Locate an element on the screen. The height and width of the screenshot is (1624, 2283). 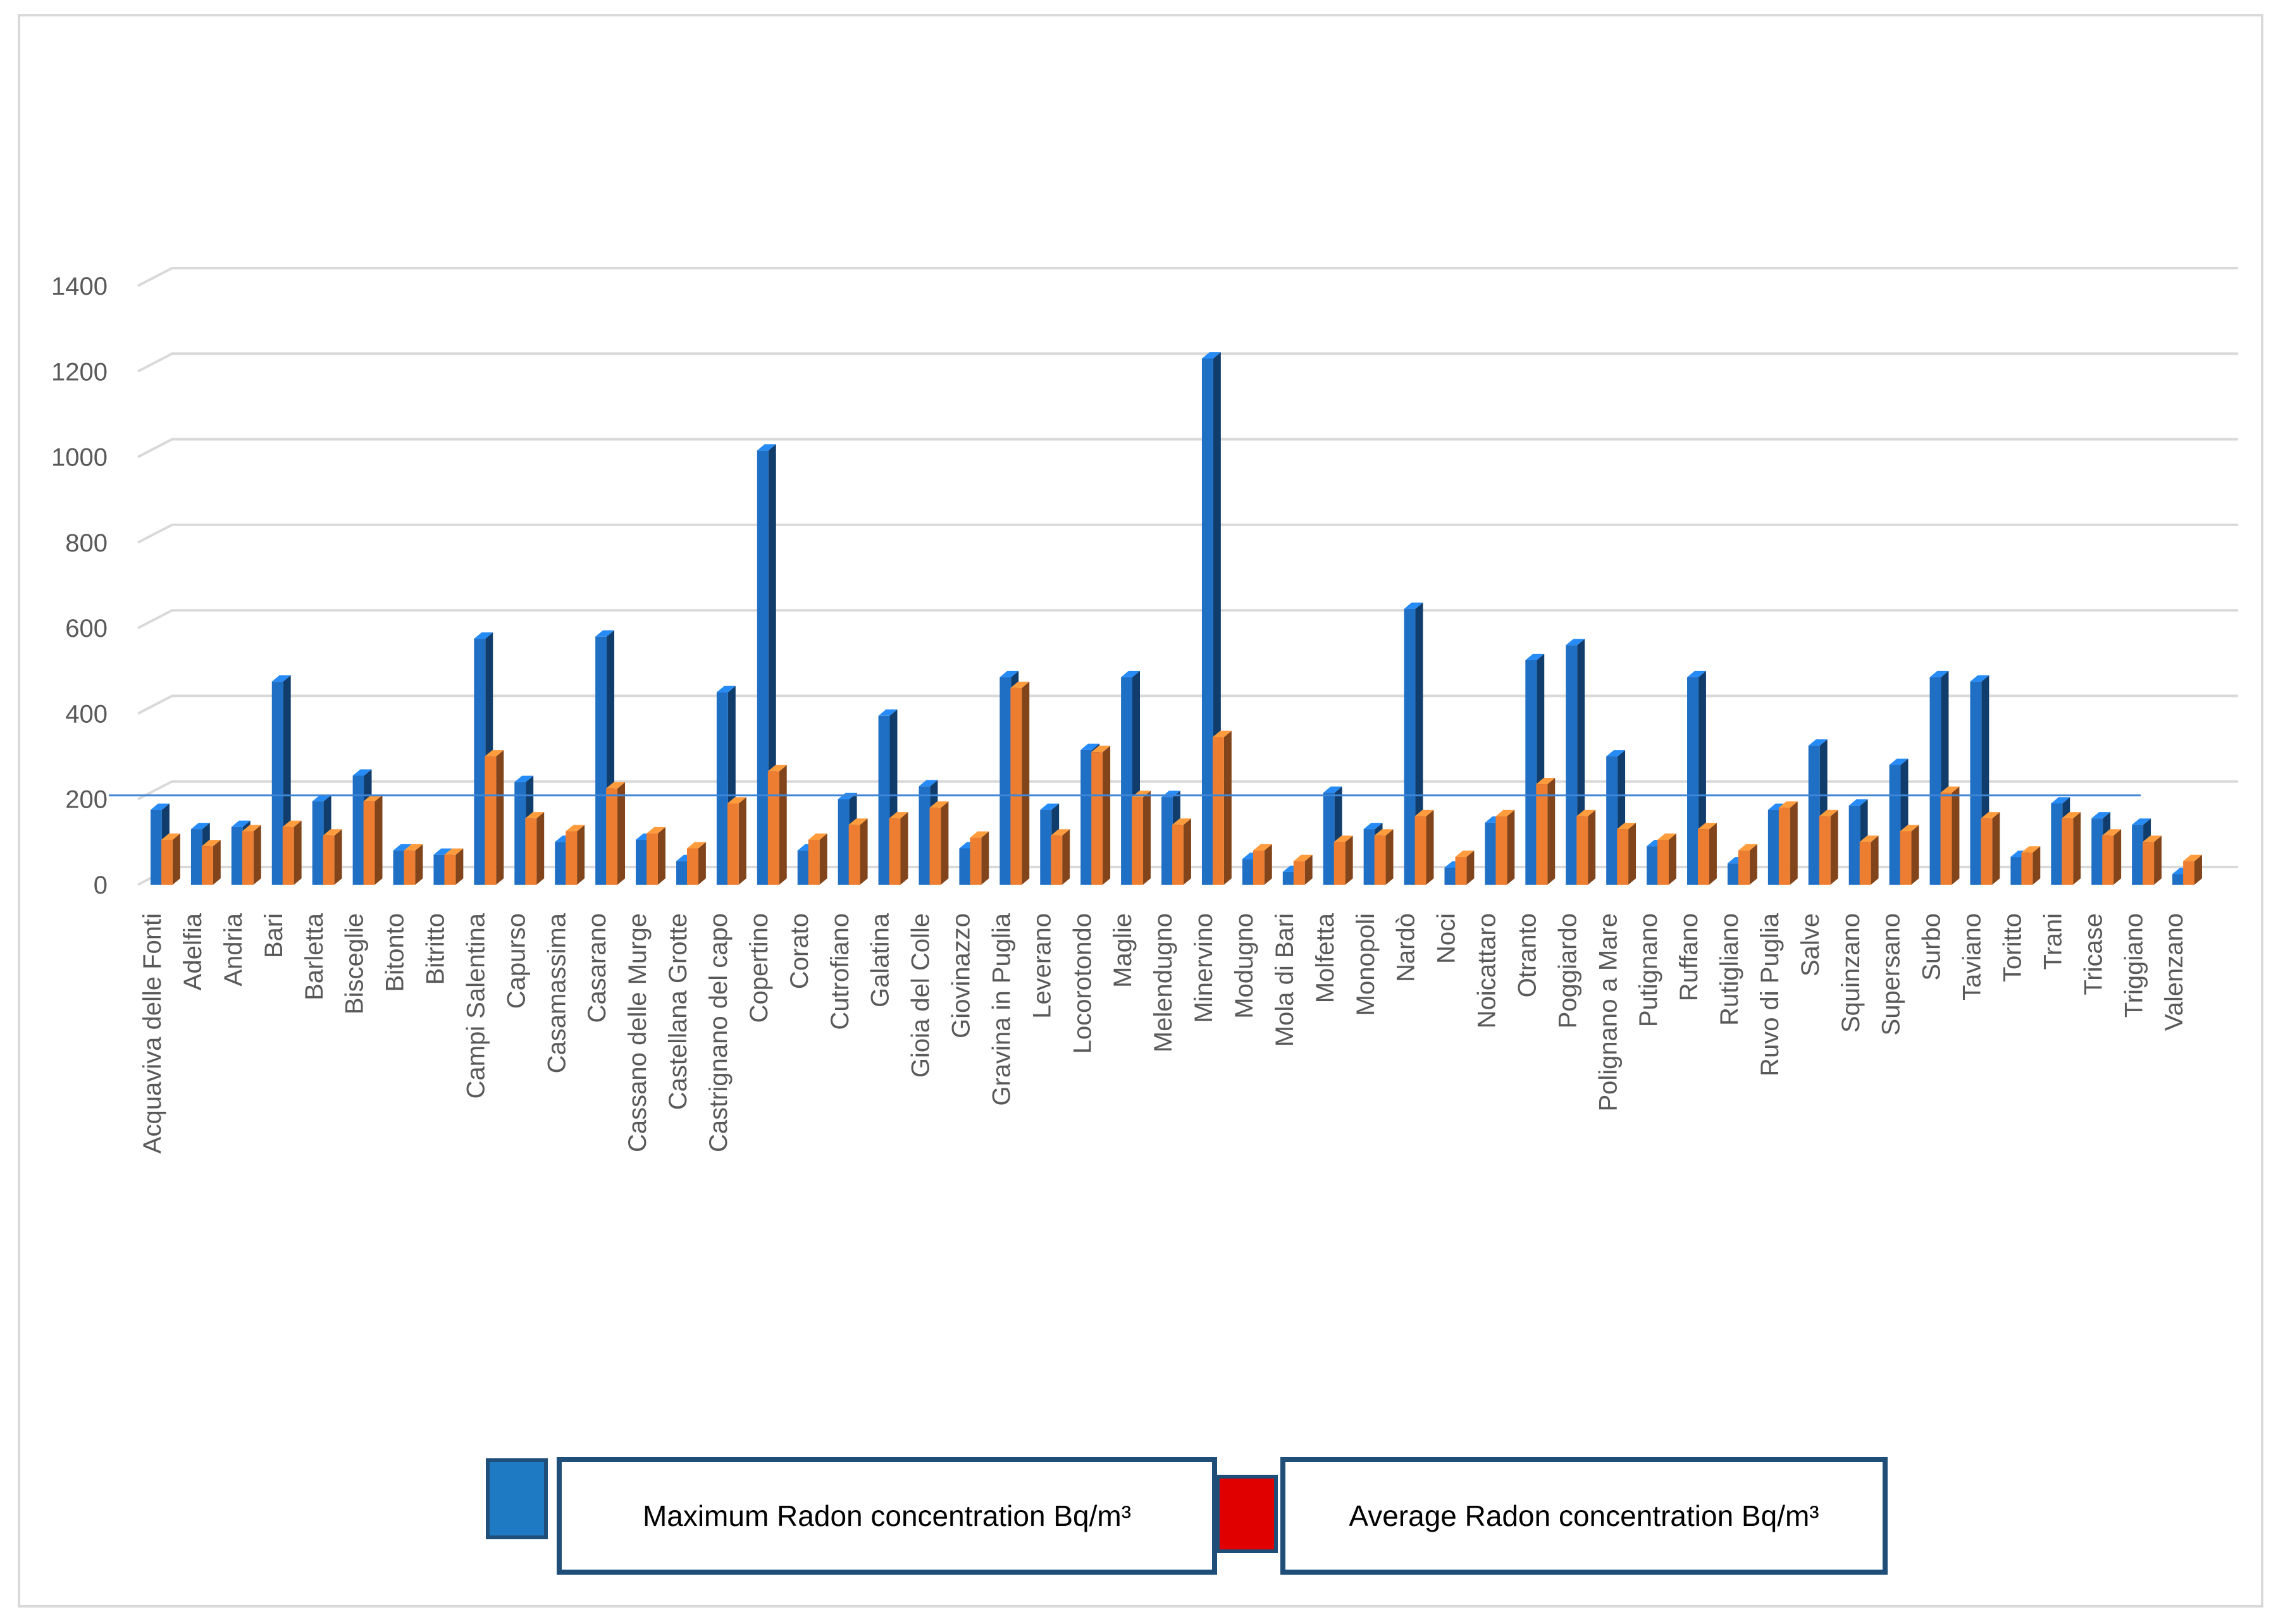
x-category-label: Taviano is located at coordinates (1972, 956).